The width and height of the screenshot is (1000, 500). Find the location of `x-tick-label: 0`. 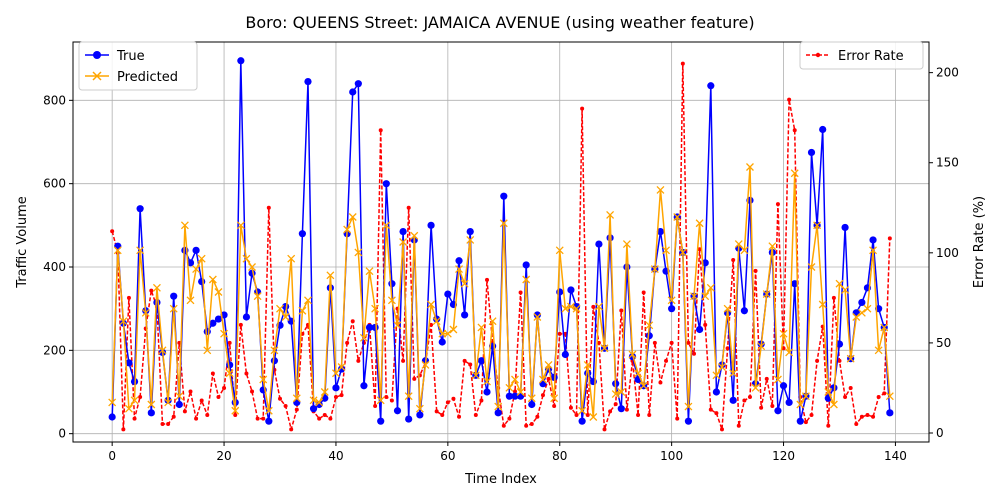

x-tick-label: 0 is located at coordinates (112, 456).